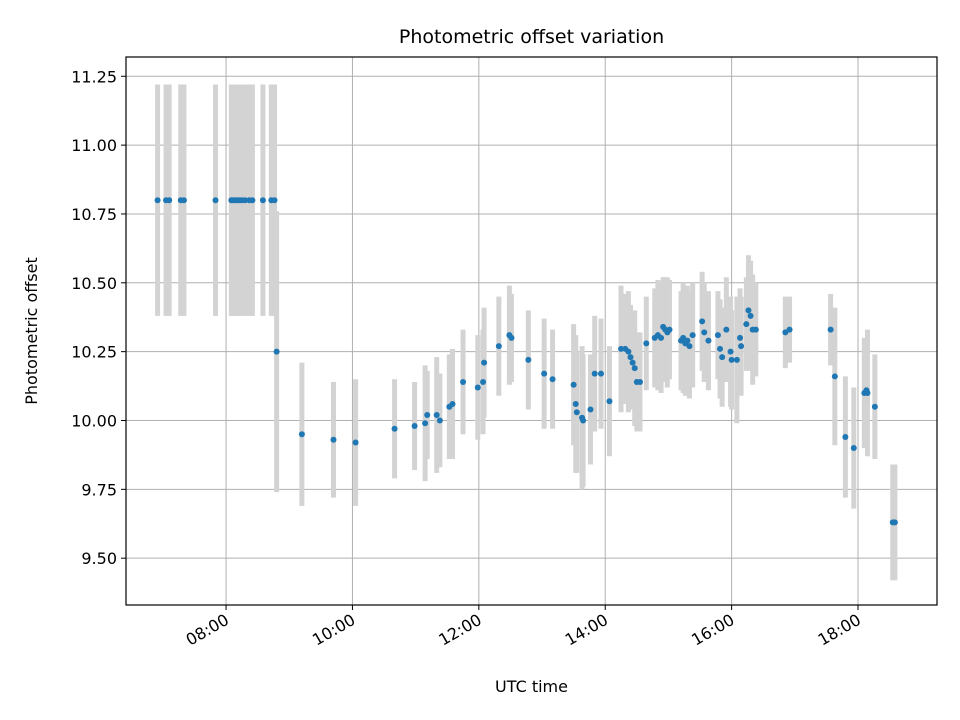 This screenshot has width=960, height=720. Describe the element at coordinates (94, 420) in the screenshot. I see `y-tick-label: 10.00` at that location.